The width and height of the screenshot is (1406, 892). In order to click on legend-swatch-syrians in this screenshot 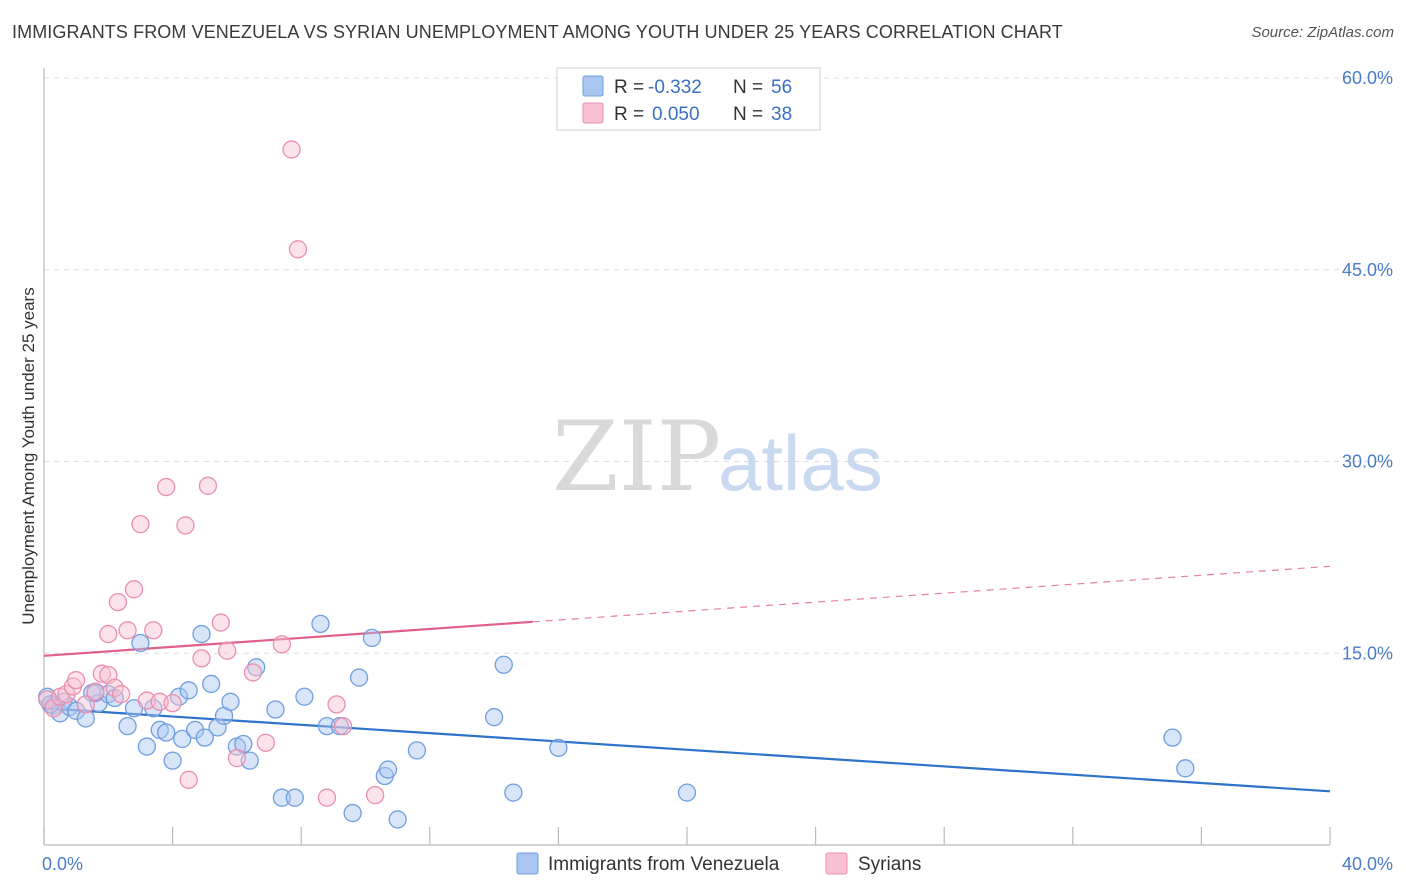, I will do `click(593, 113)`.